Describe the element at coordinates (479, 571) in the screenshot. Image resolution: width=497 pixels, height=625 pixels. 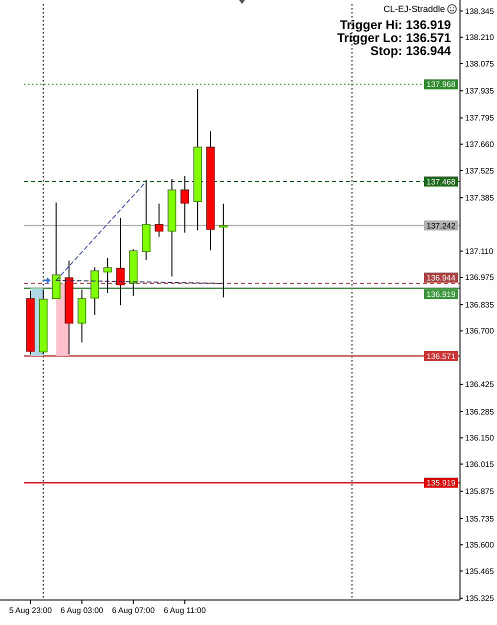
I see `y-tick-label: 135.465` at that location.